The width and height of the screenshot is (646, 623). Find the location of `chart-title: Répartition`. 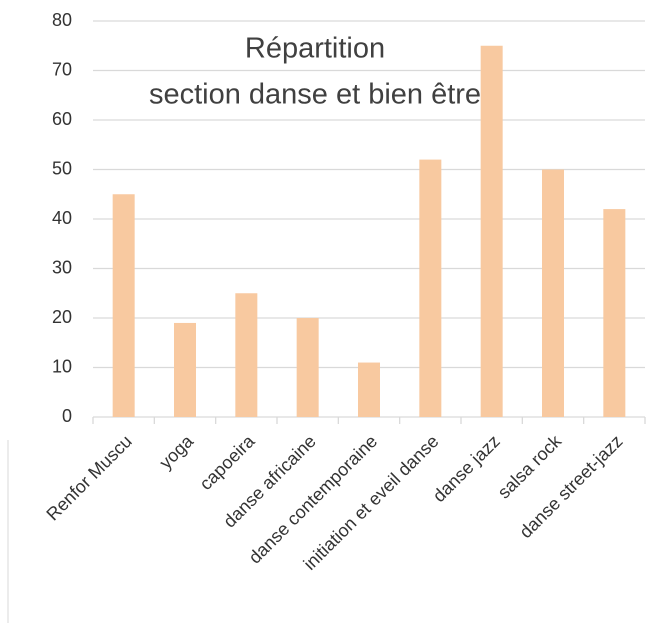

chart-title: Répartition is located at coordinates (315, 49).